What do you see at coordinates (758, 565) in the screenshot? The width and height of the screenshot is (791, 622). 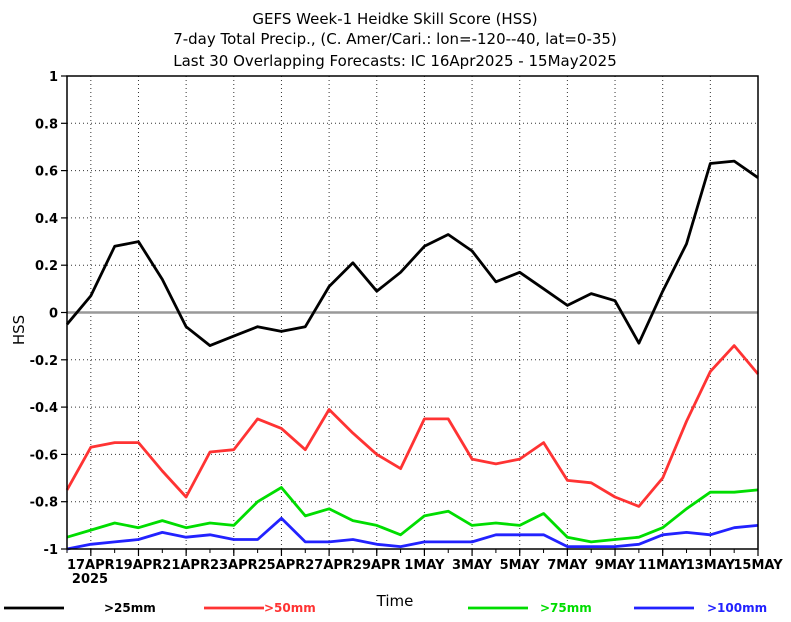 I see `x-tick-label: 15MAY` at bounding box center [758, 565].